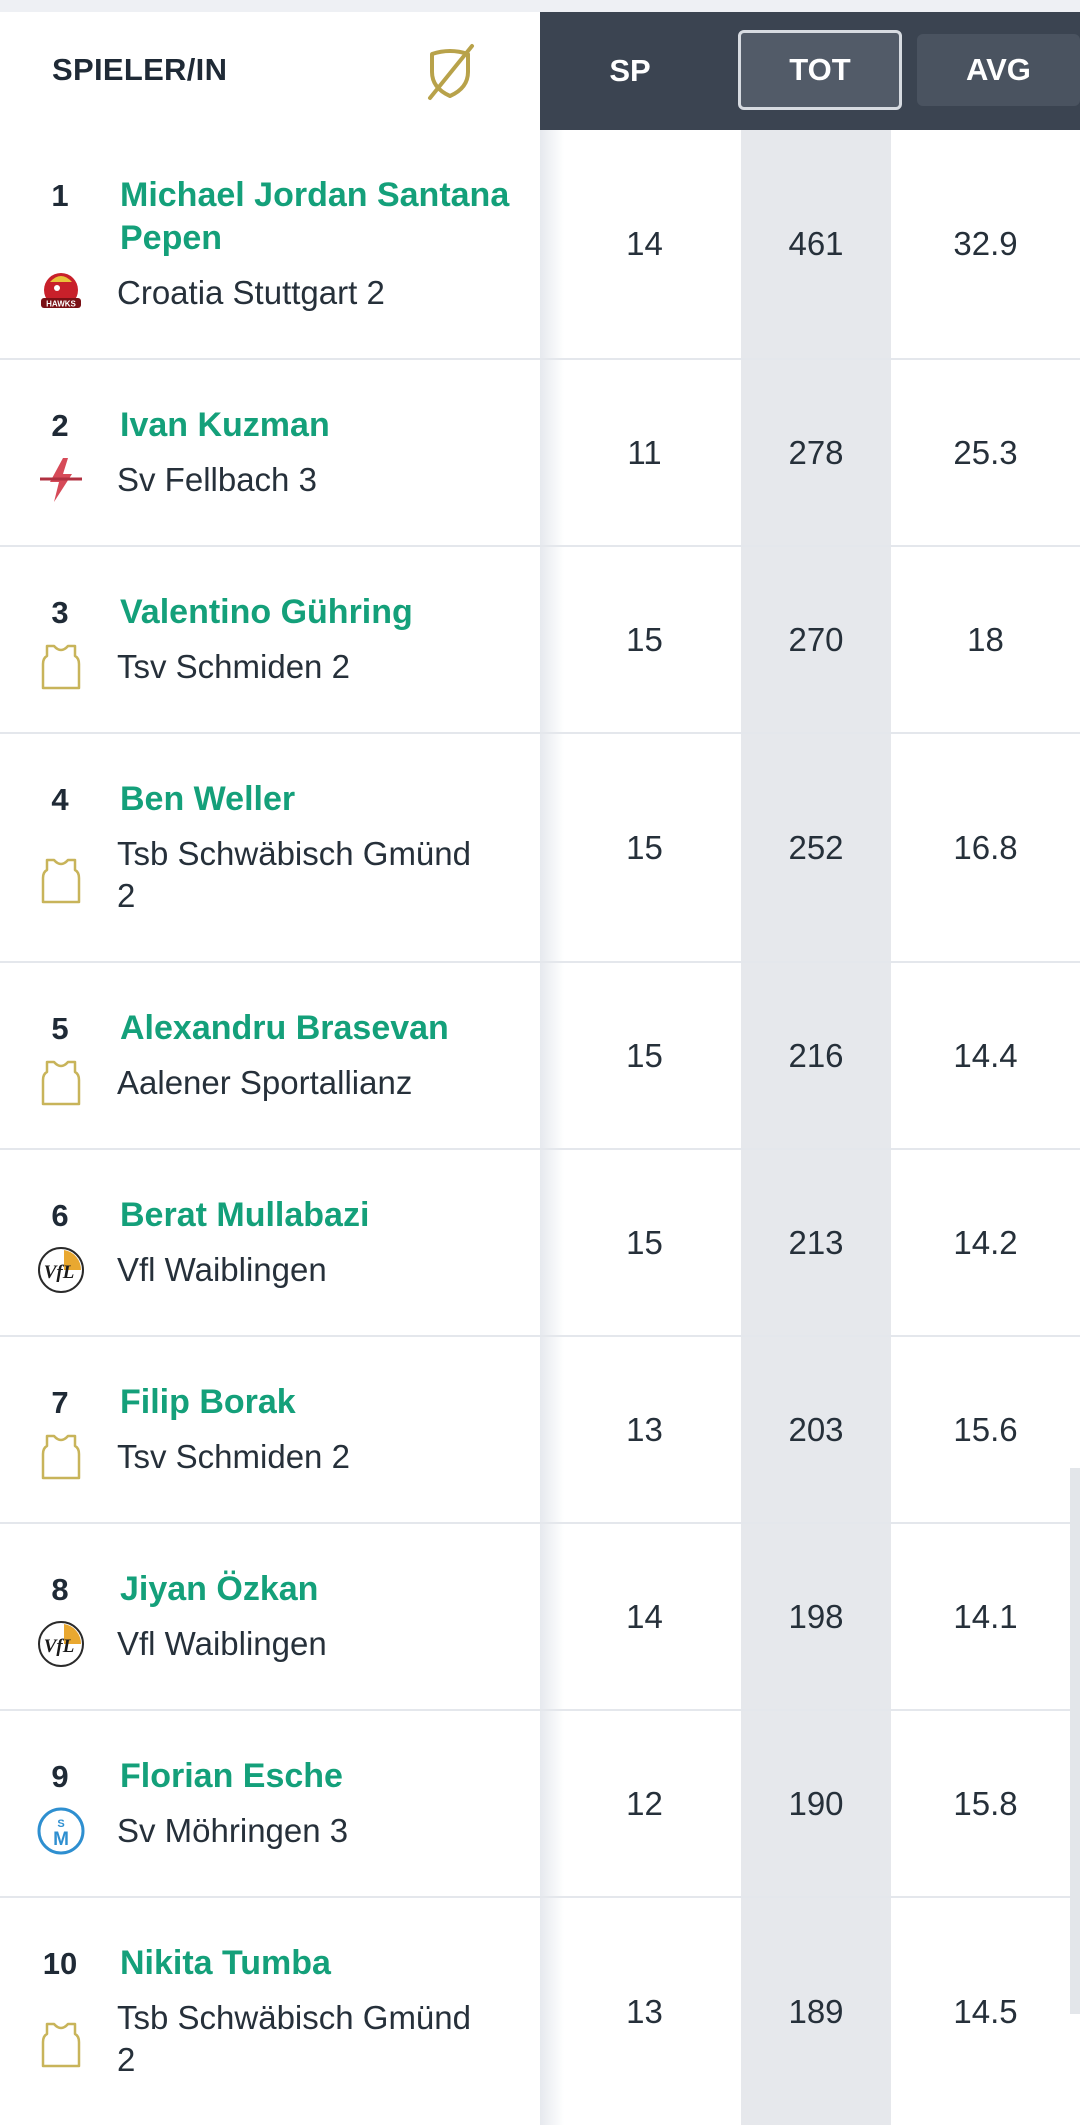  What do you see at coordinates (60, 1776) in the screenshot?
I see `rank-number: 9` at bounding box center [60, 1776].